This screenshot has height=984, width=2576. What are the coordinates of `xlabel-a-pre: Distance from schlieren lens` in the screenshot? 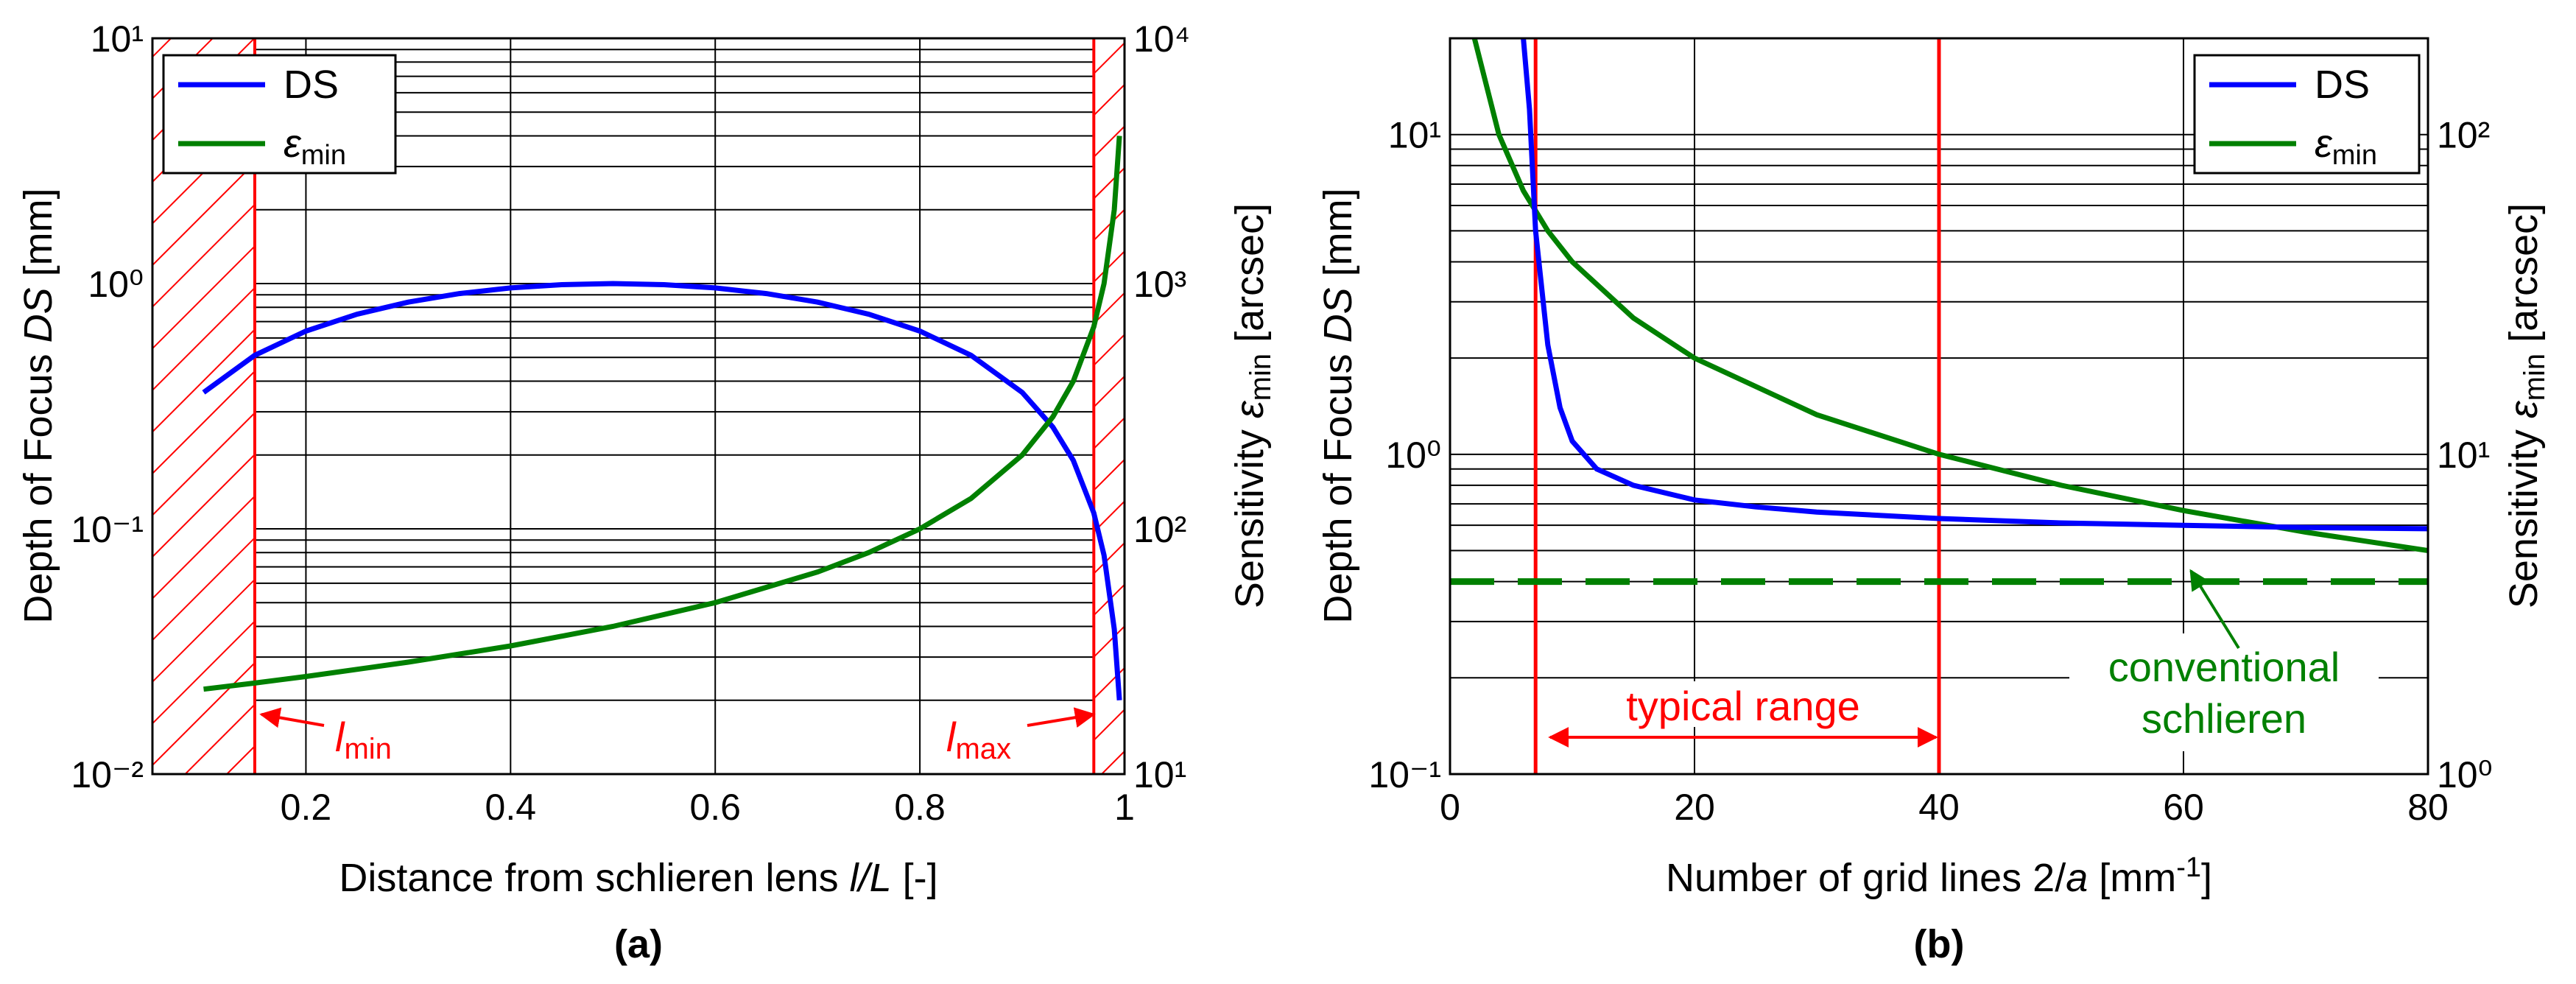 It's located at (594, 878).